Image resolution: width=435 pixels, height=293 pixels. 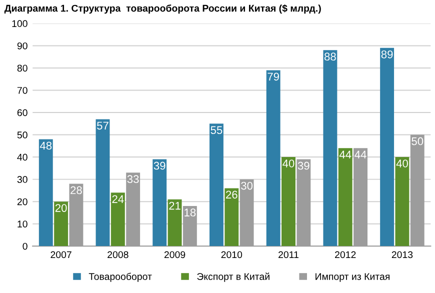 I want to click on data-label: 24, so click(x=118, y=199).